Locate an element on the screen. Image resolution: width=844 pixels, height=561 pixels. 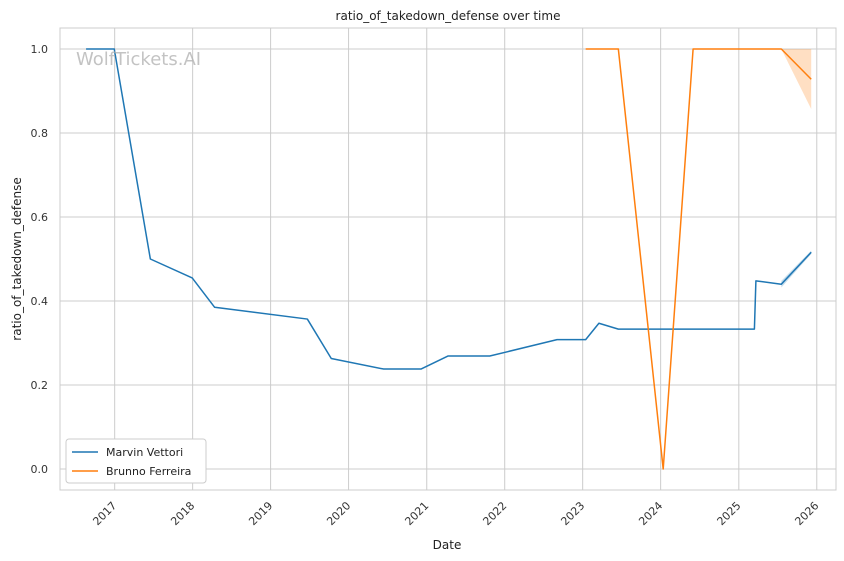
y-axis-title: ratio_of_takedown_defense is located at coordinates (17, 258).